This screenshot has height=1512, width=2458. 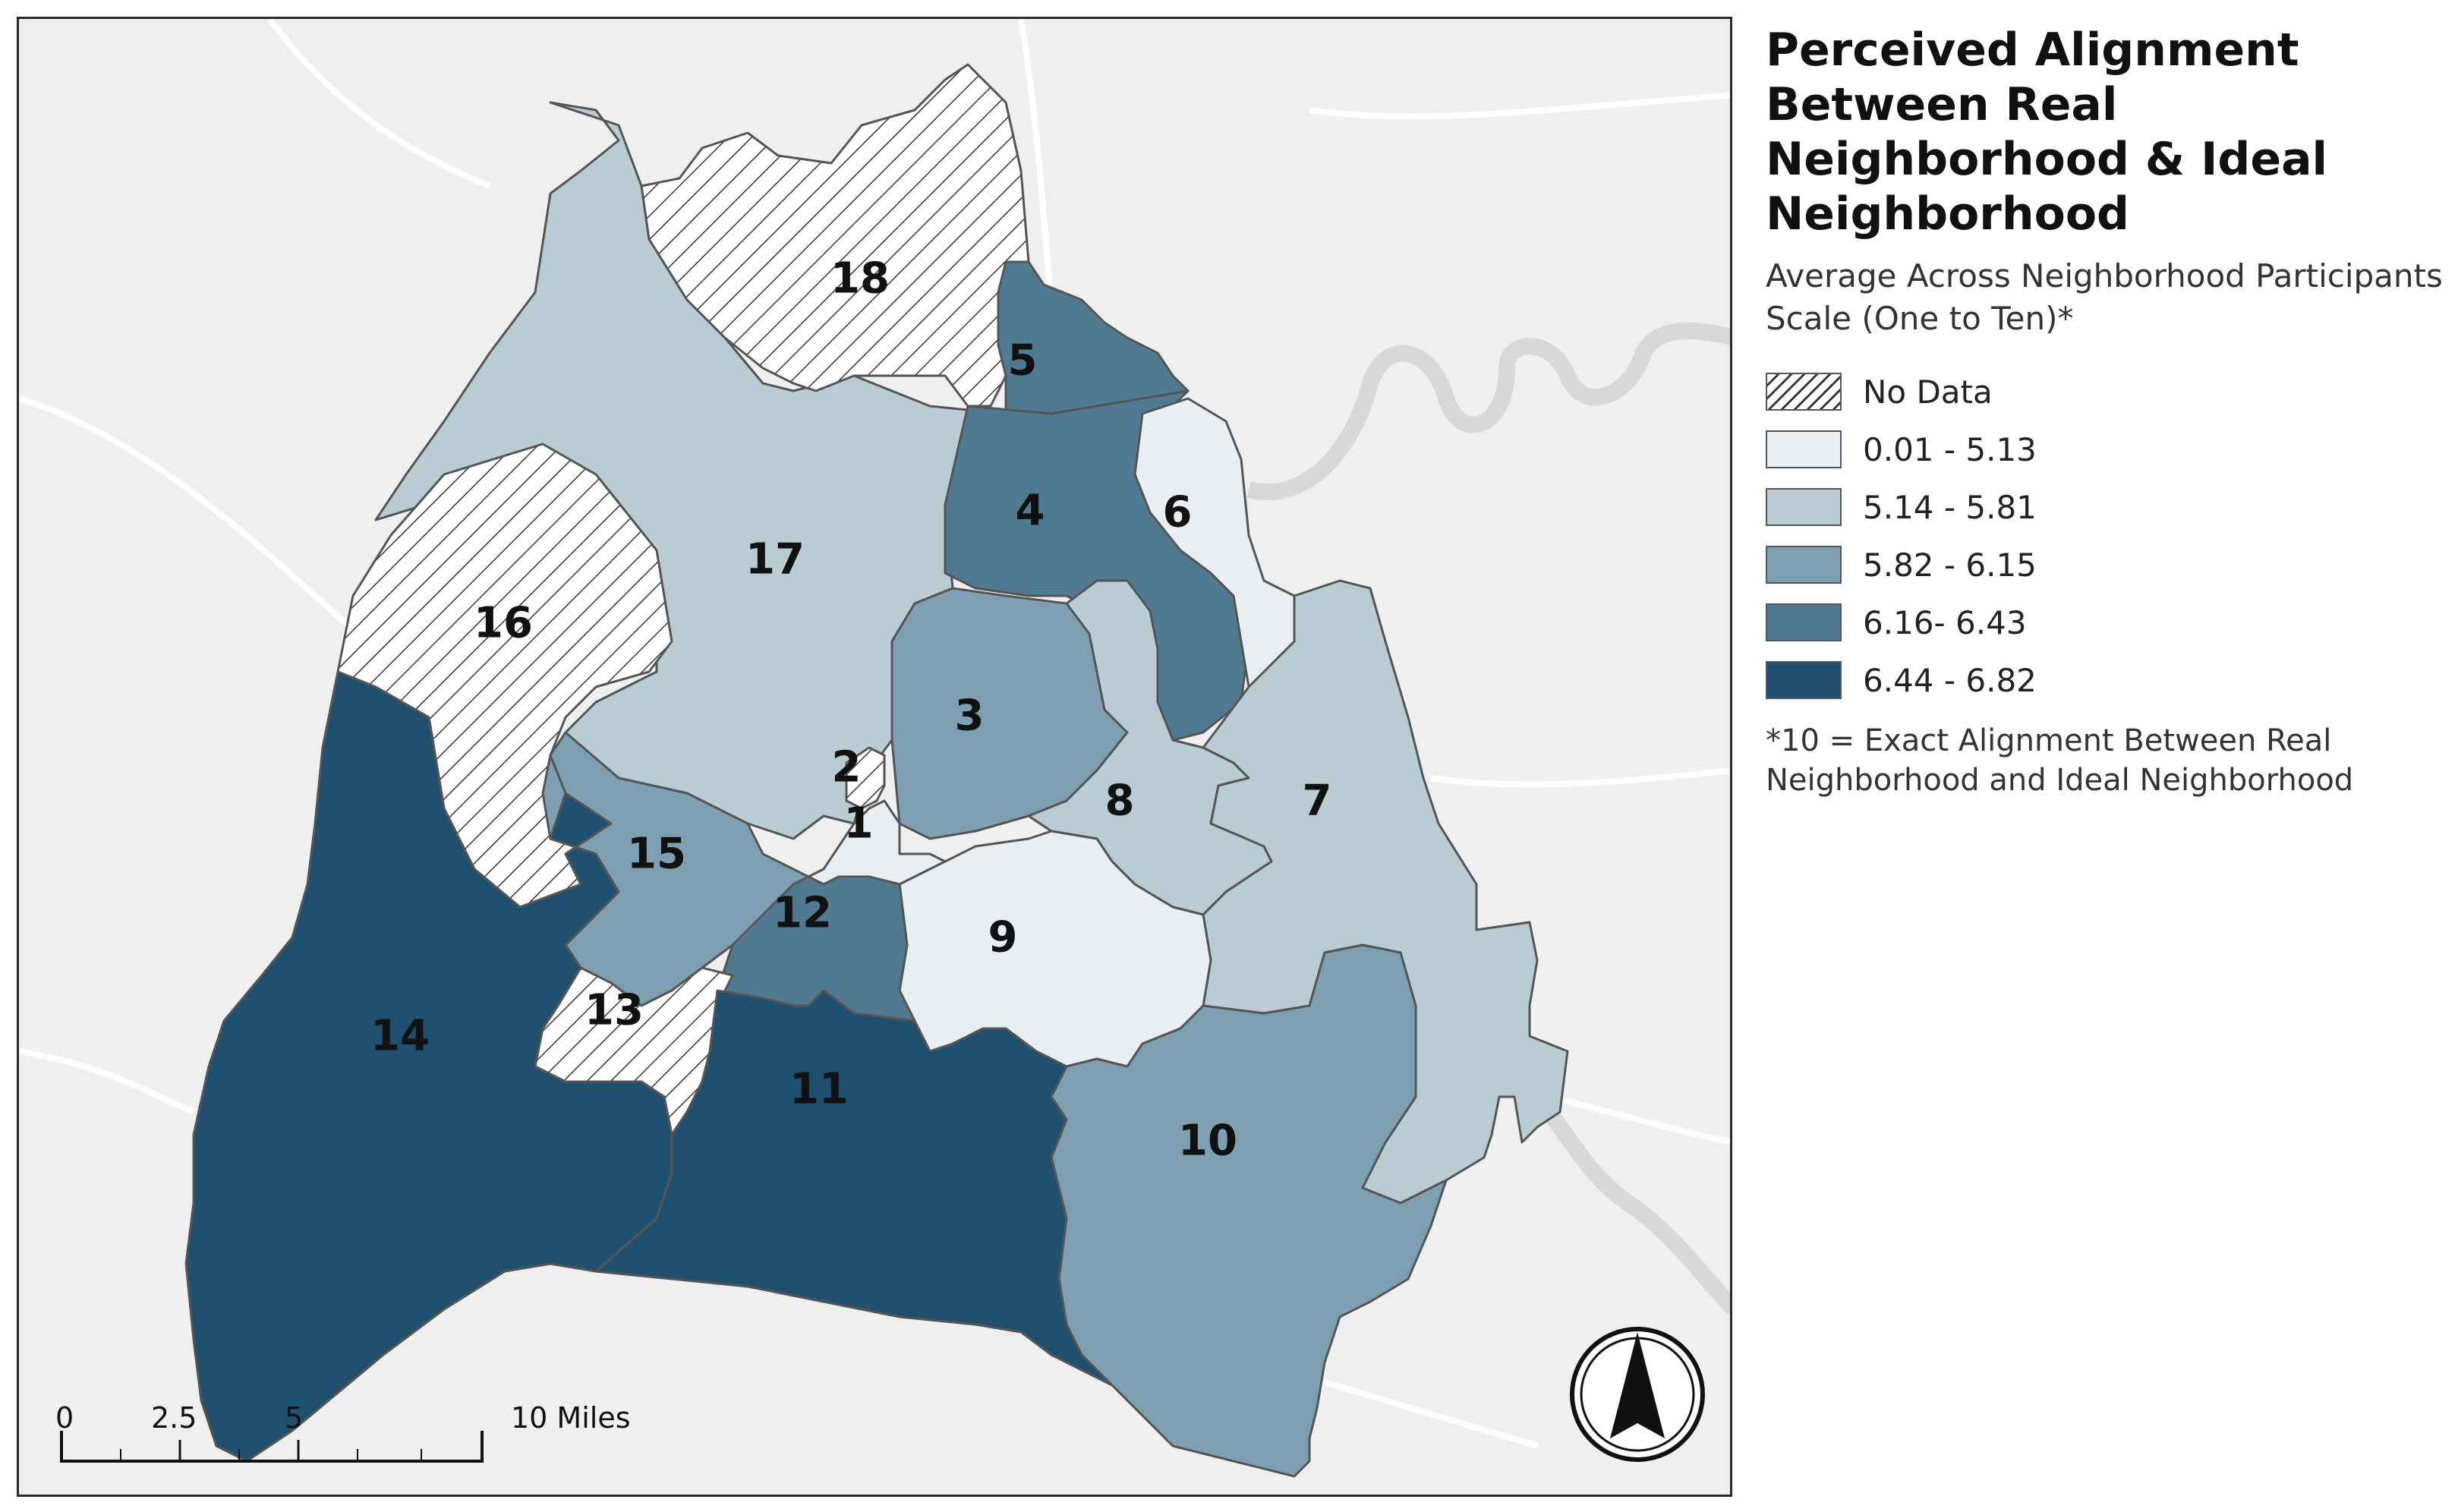 I want to click on legend-label: No Data, so click(x=1928, y=392).